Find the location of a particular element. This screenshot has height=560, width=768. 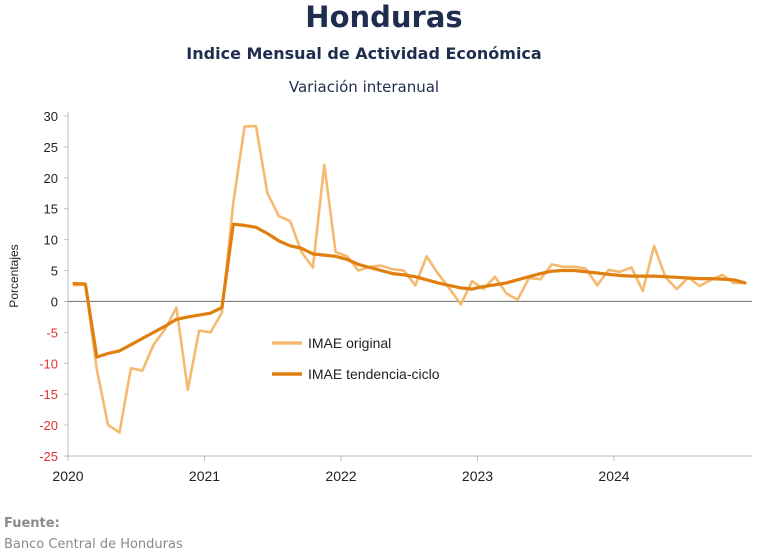

x-tick-label: 2020 is located at coordinates (67, 476).